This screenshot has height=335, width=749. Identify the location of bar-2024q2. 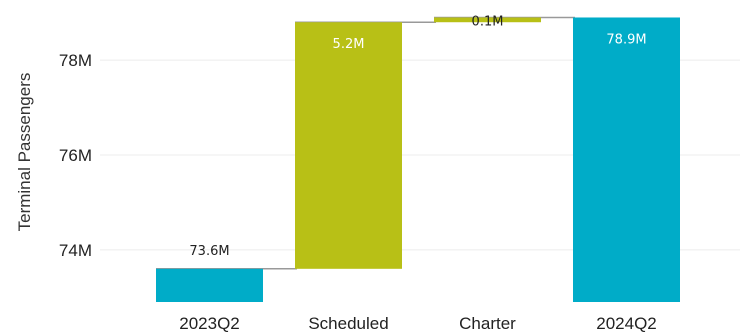
(626, 159).